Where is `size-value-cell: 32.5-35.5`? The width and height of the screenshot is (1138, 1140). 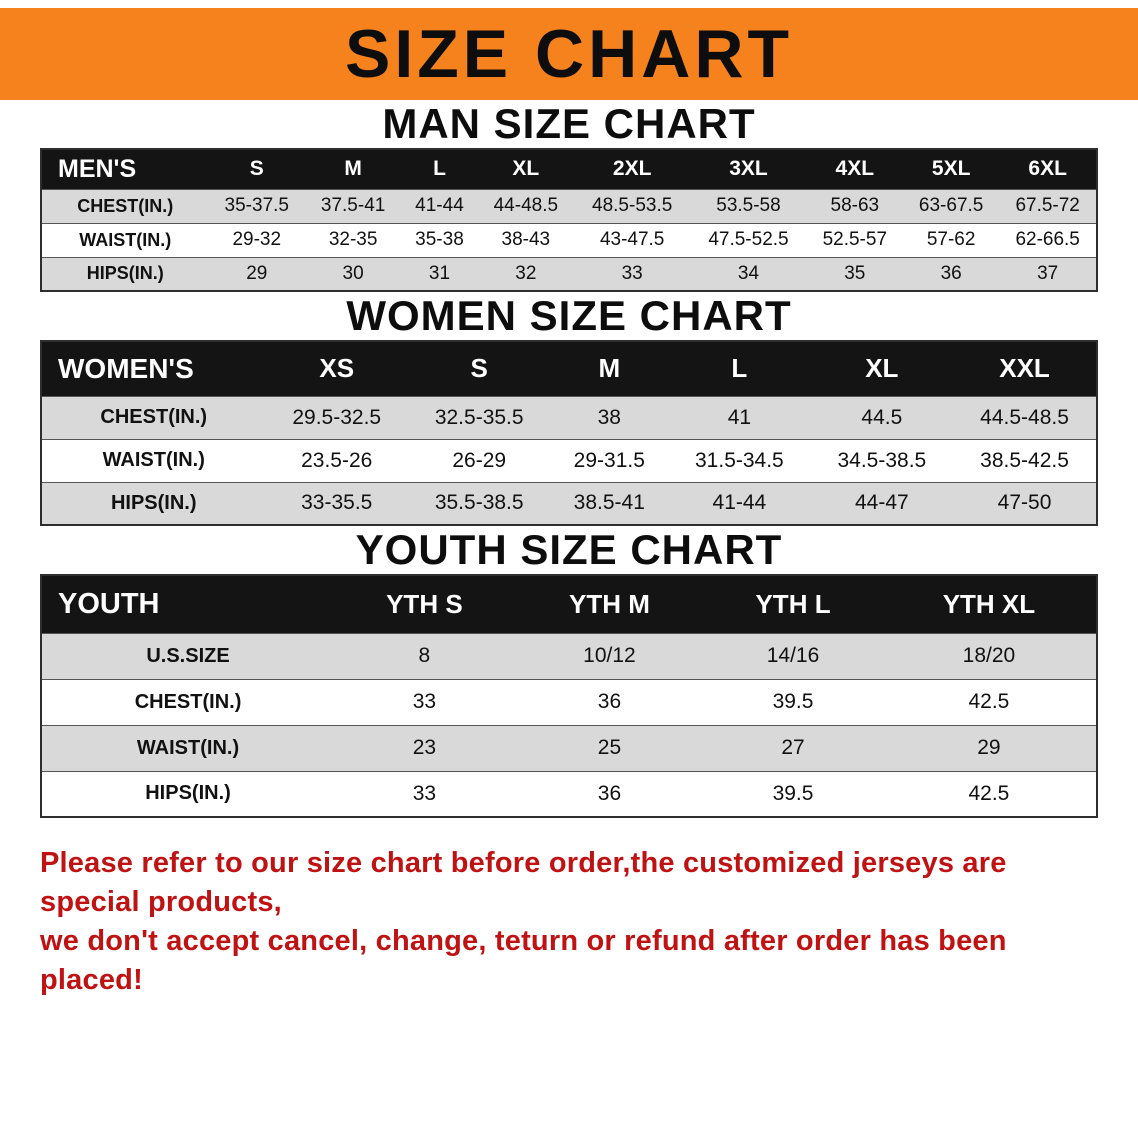 size-value-cell: 32.5-35.5 is located at coordinates (479, 417).